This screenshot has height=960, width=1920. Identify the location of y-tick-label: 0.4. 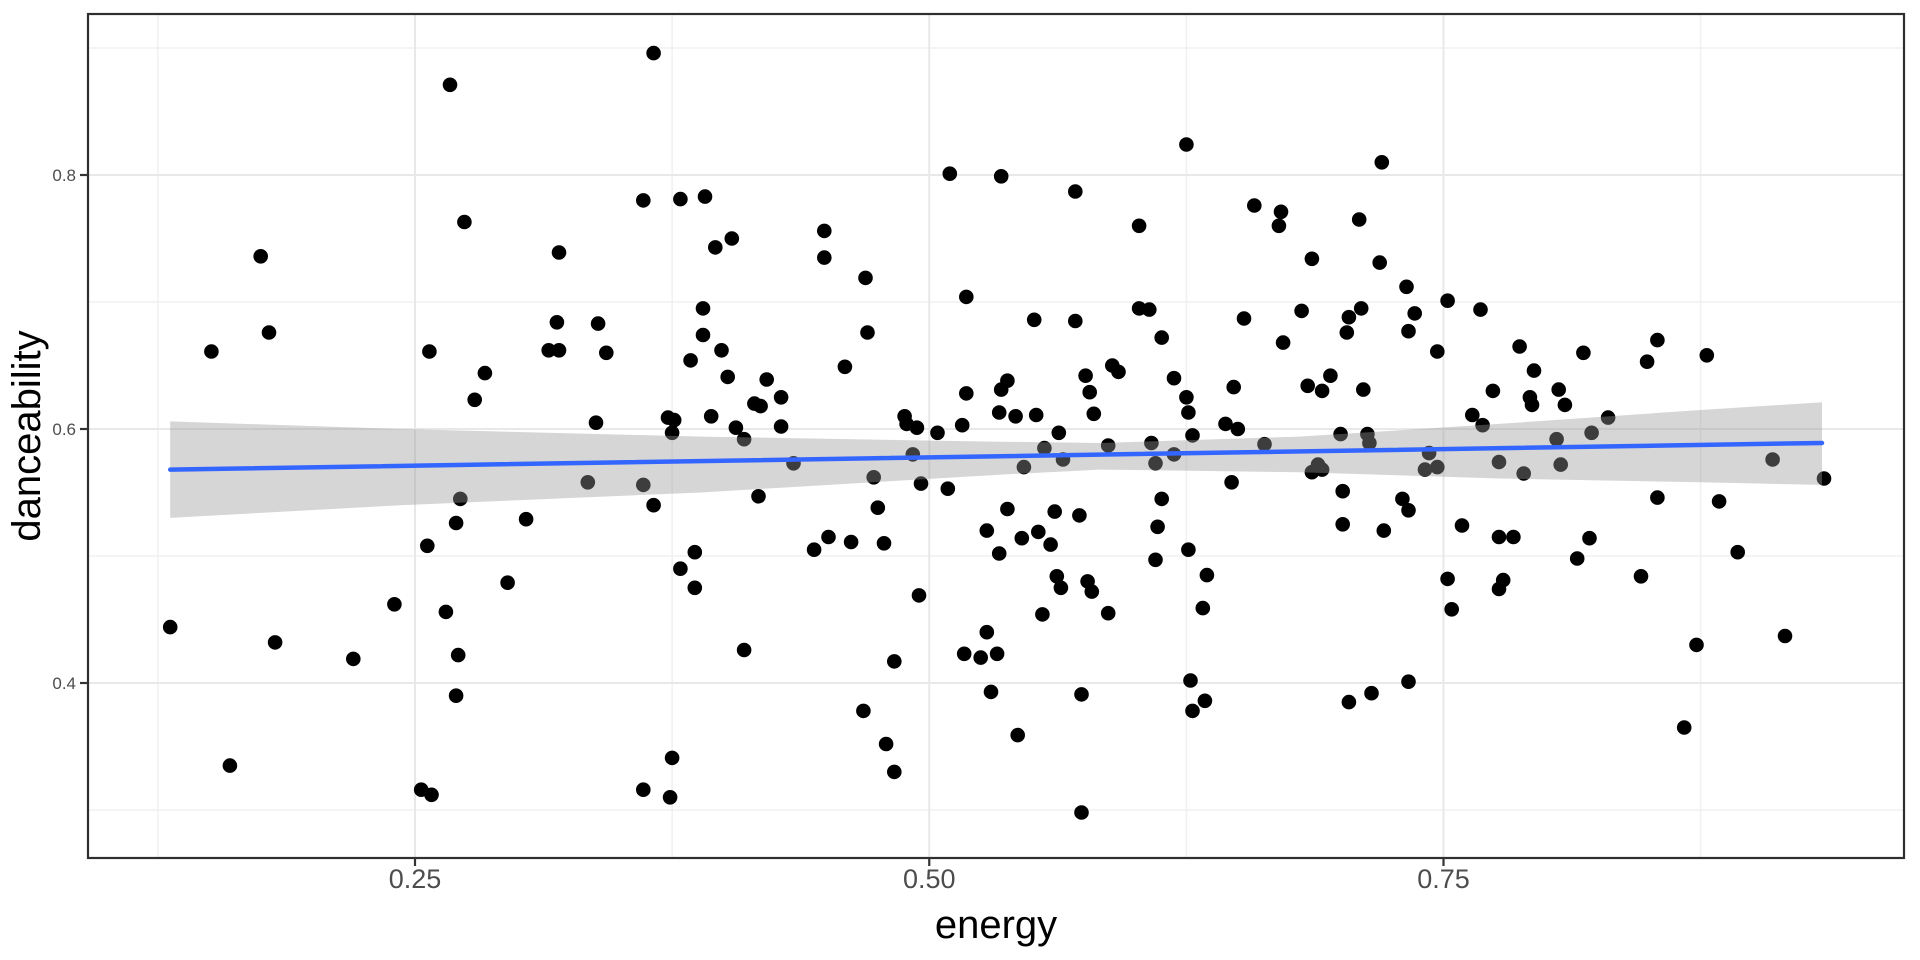
(64, 683).